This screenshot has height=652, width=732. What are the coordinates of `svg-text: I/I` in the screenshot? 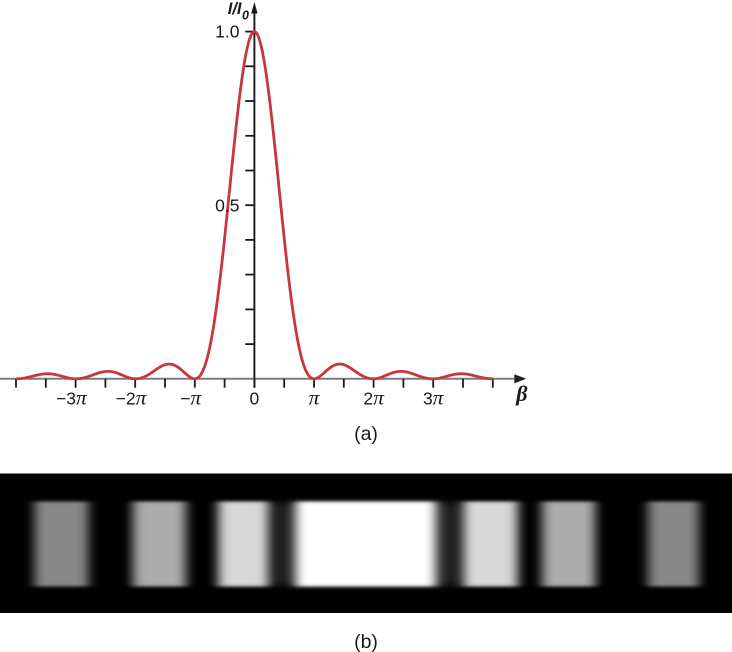 It's located at (235, 9).